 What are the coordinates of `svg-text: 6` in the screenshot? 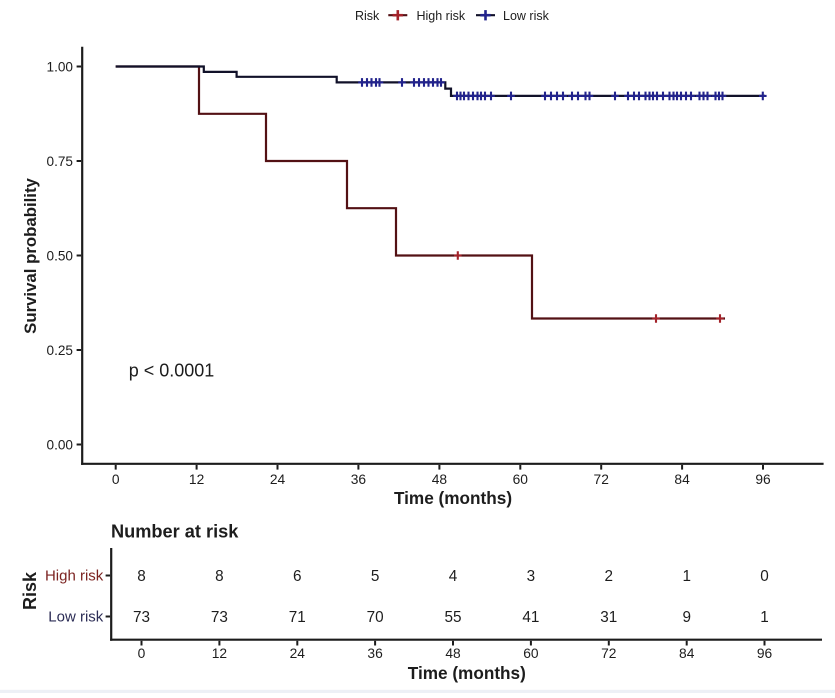 It's located at (297, 576).